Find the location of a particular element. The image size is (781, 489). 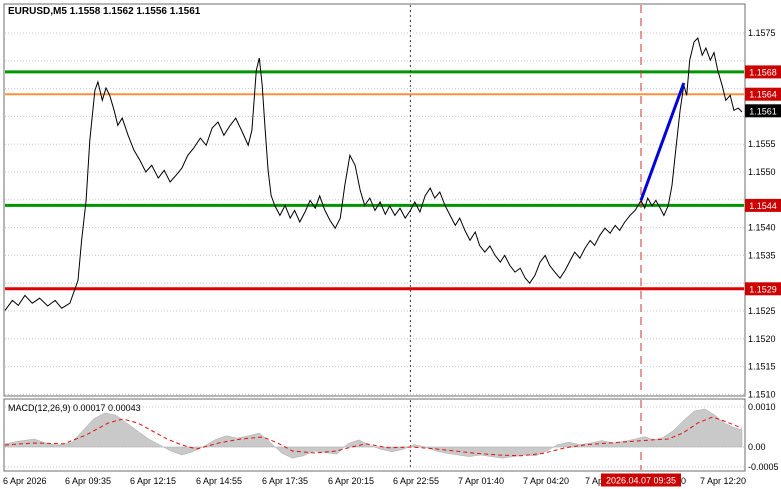

time-axis-label: 6 Apr 09:35 is located at coordinates (88, 481).